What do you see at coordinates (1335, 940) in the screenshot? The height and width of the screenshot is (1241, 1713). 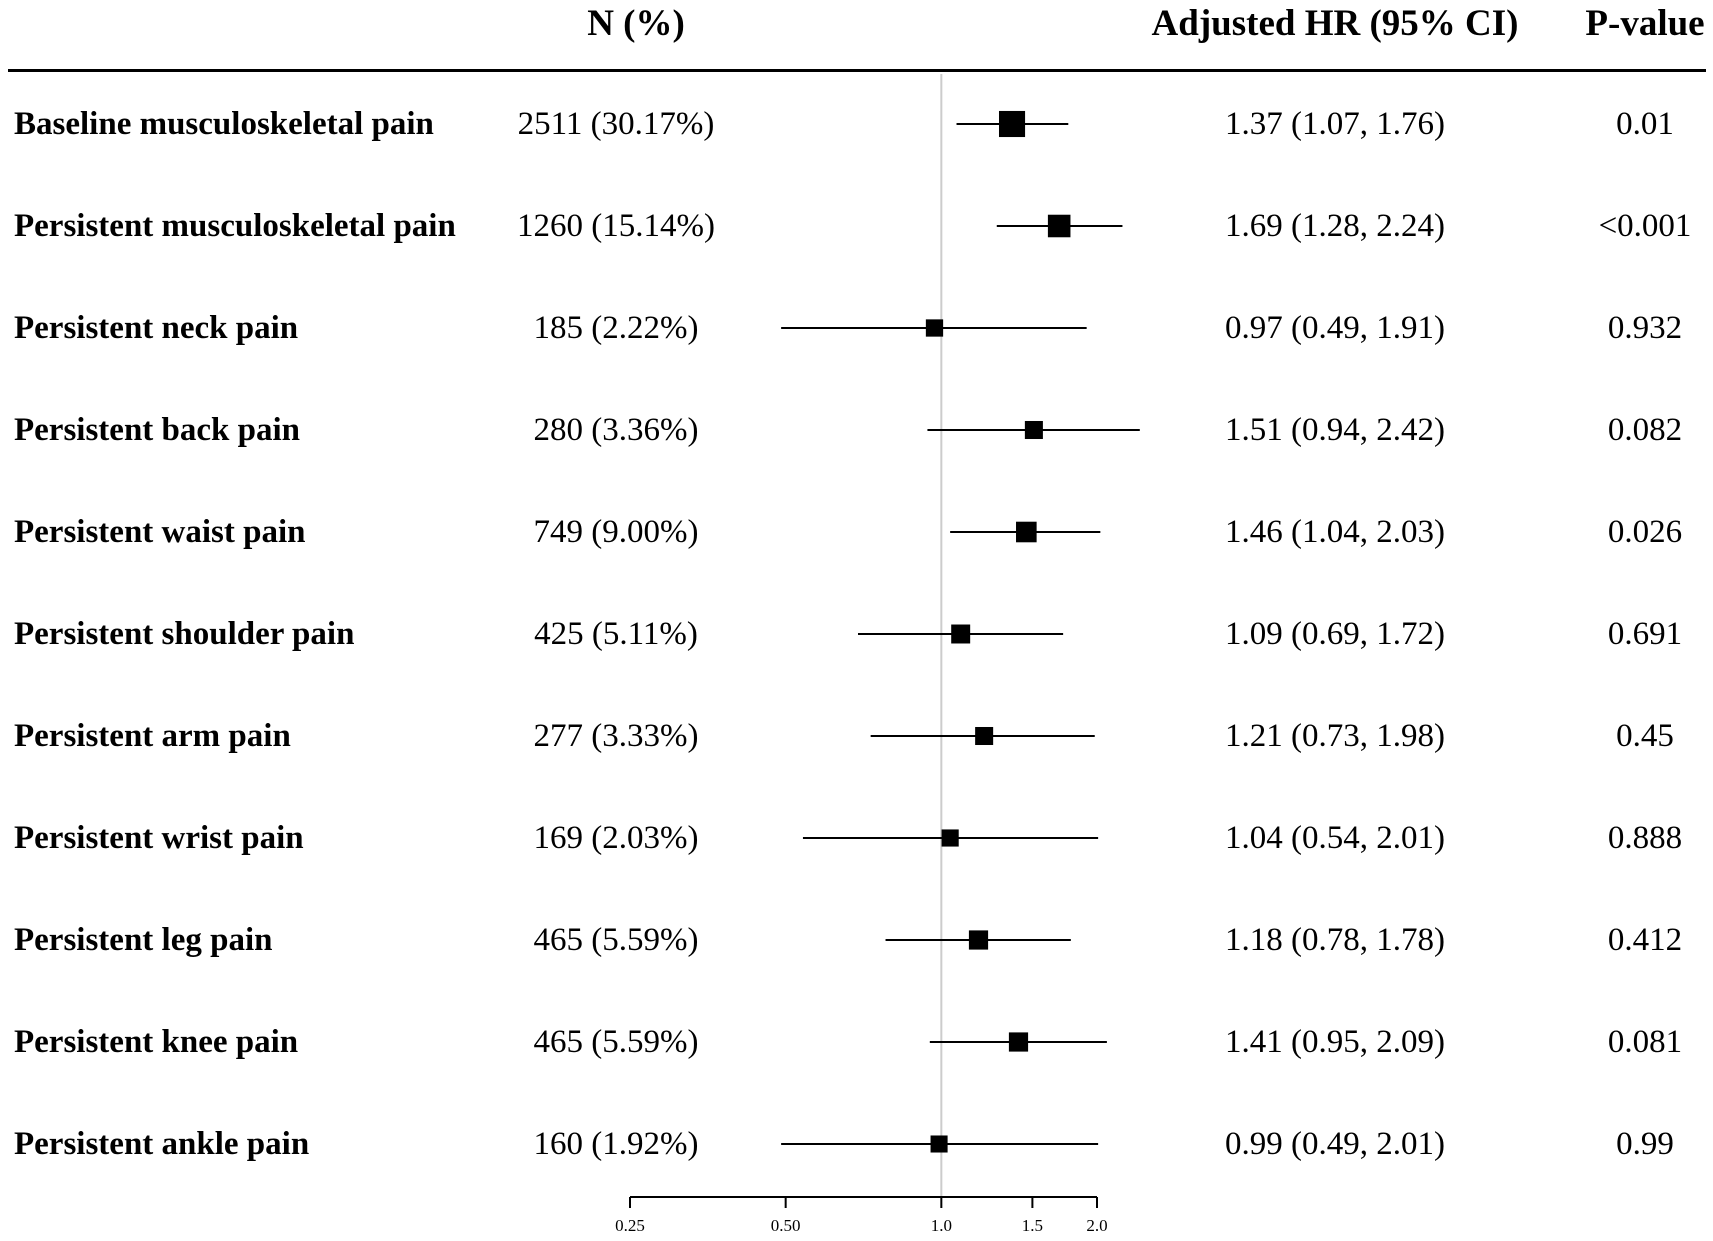 I see `row-hr-ci: 1.18 (0.78, 1.78)` at bounding box center [1335, 940].